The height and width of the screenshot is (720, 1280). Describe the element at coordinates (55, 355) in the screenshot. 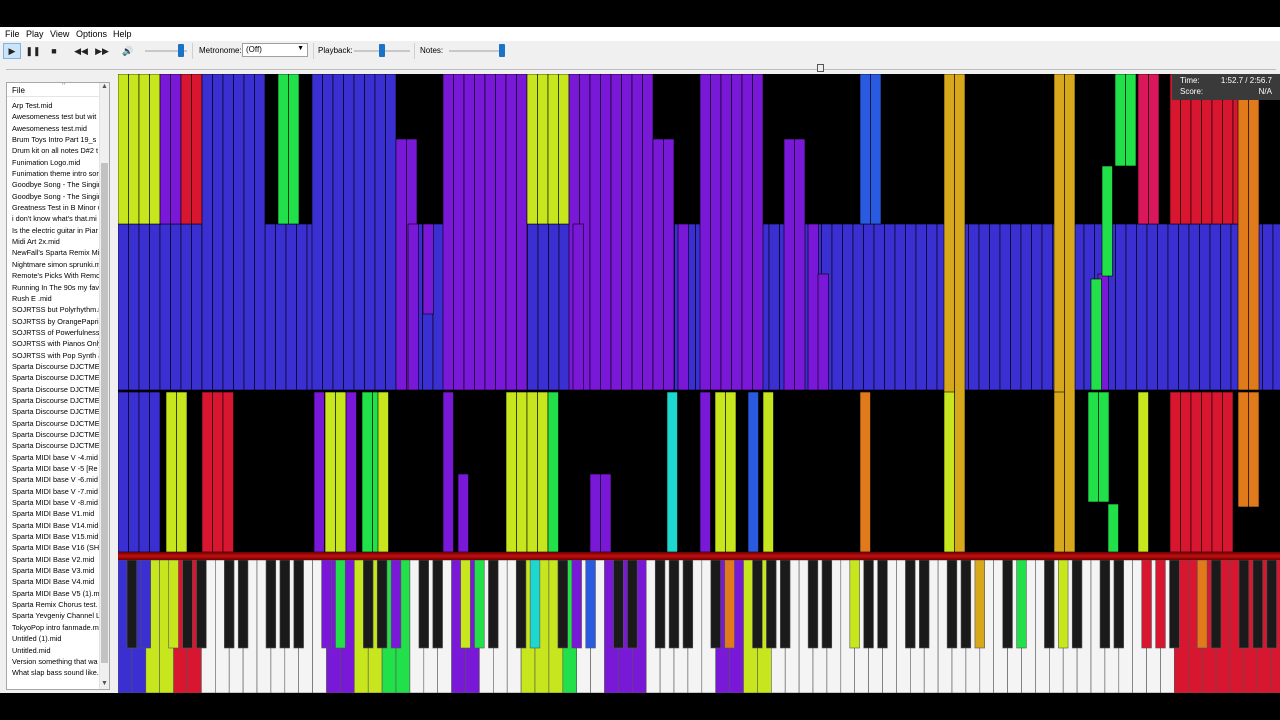

I see `file-list-item: SOJRTSS with Pop Synth a` at that location.